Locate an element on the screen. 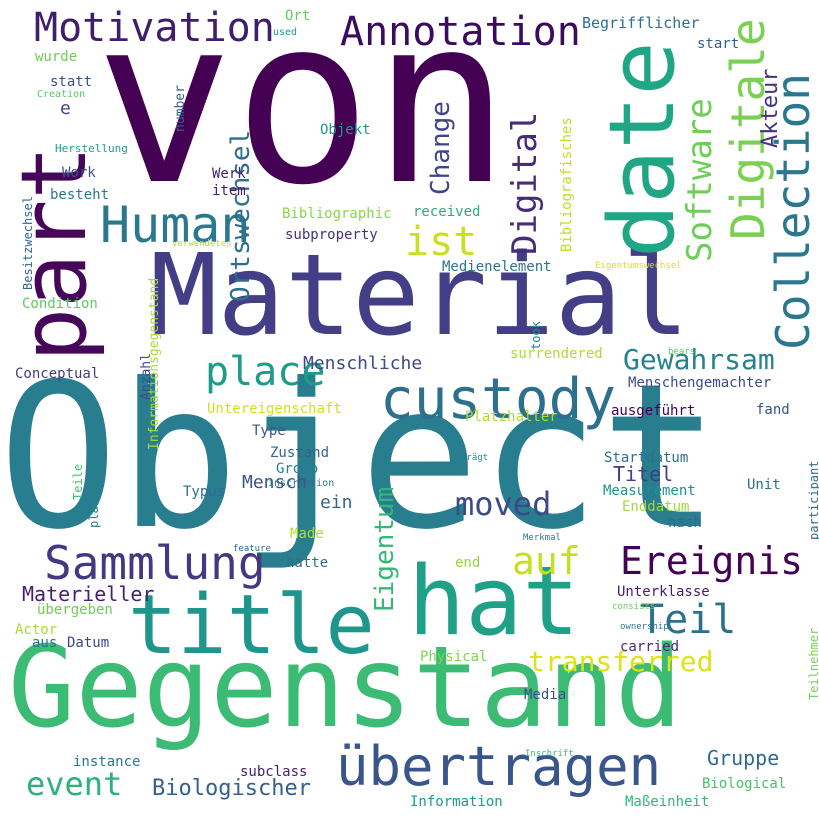 Image resolution: width=819 pixels, height=819 pixels. cloud-word: Herstellung is located at coordinates (91, 148).